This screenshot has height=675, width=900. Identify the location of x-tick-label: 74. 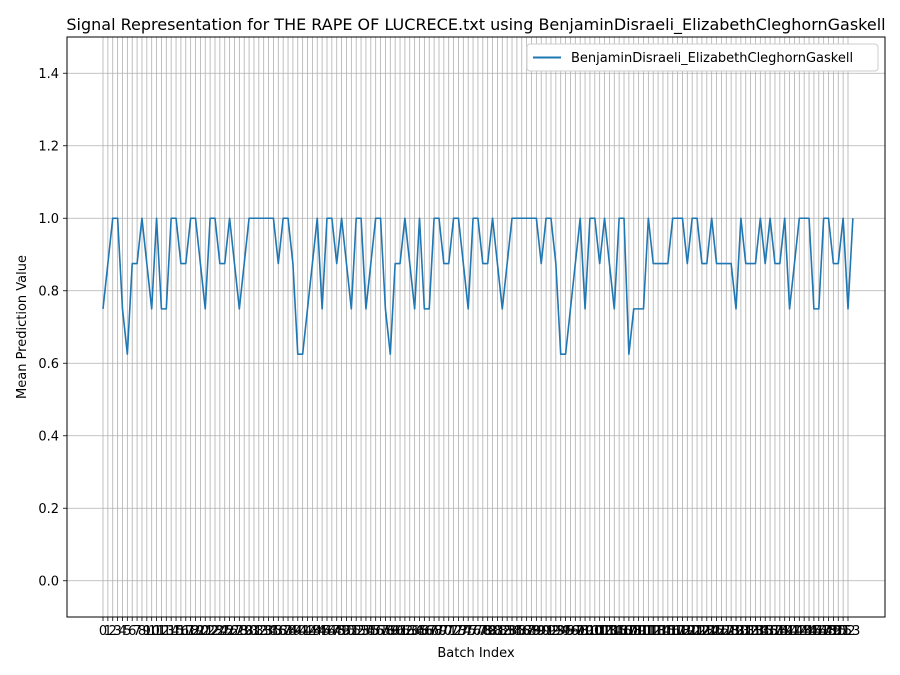
(463, 631).